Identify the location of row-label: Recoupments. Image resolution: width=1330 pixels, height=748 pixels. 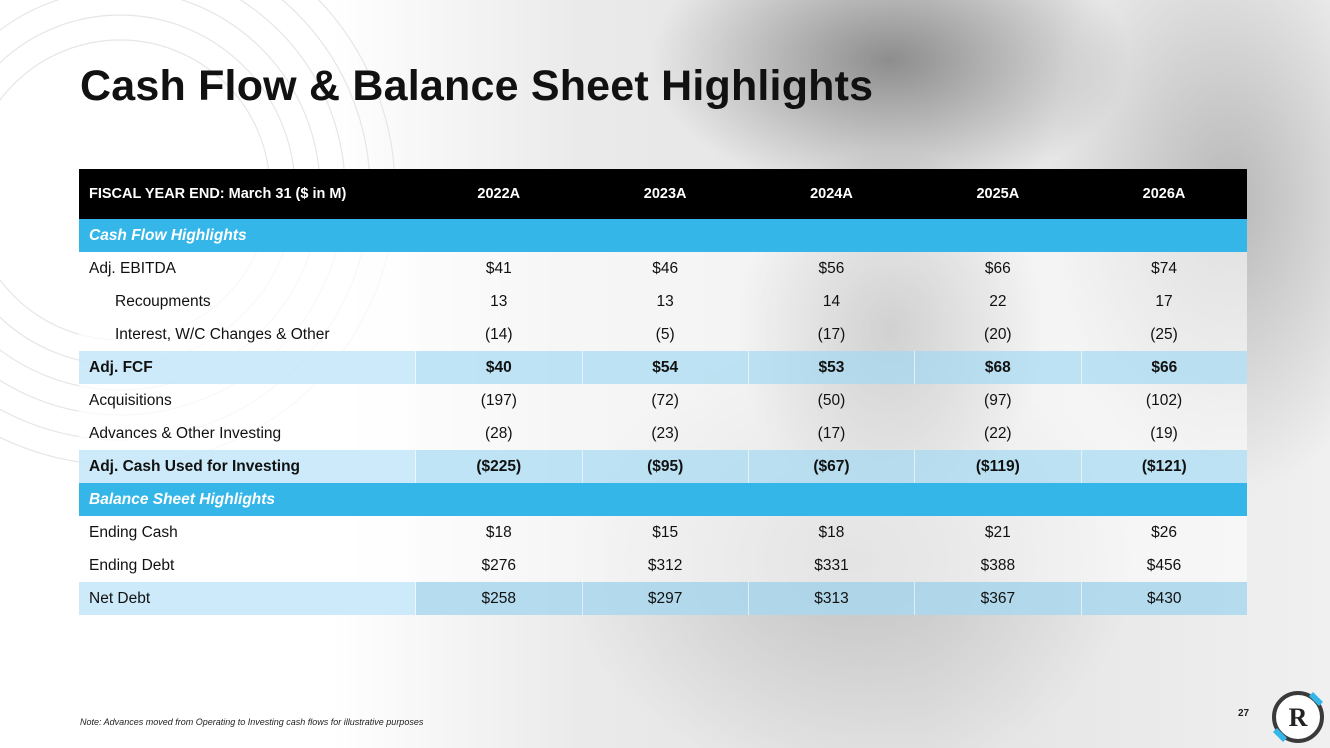
(247, 301).